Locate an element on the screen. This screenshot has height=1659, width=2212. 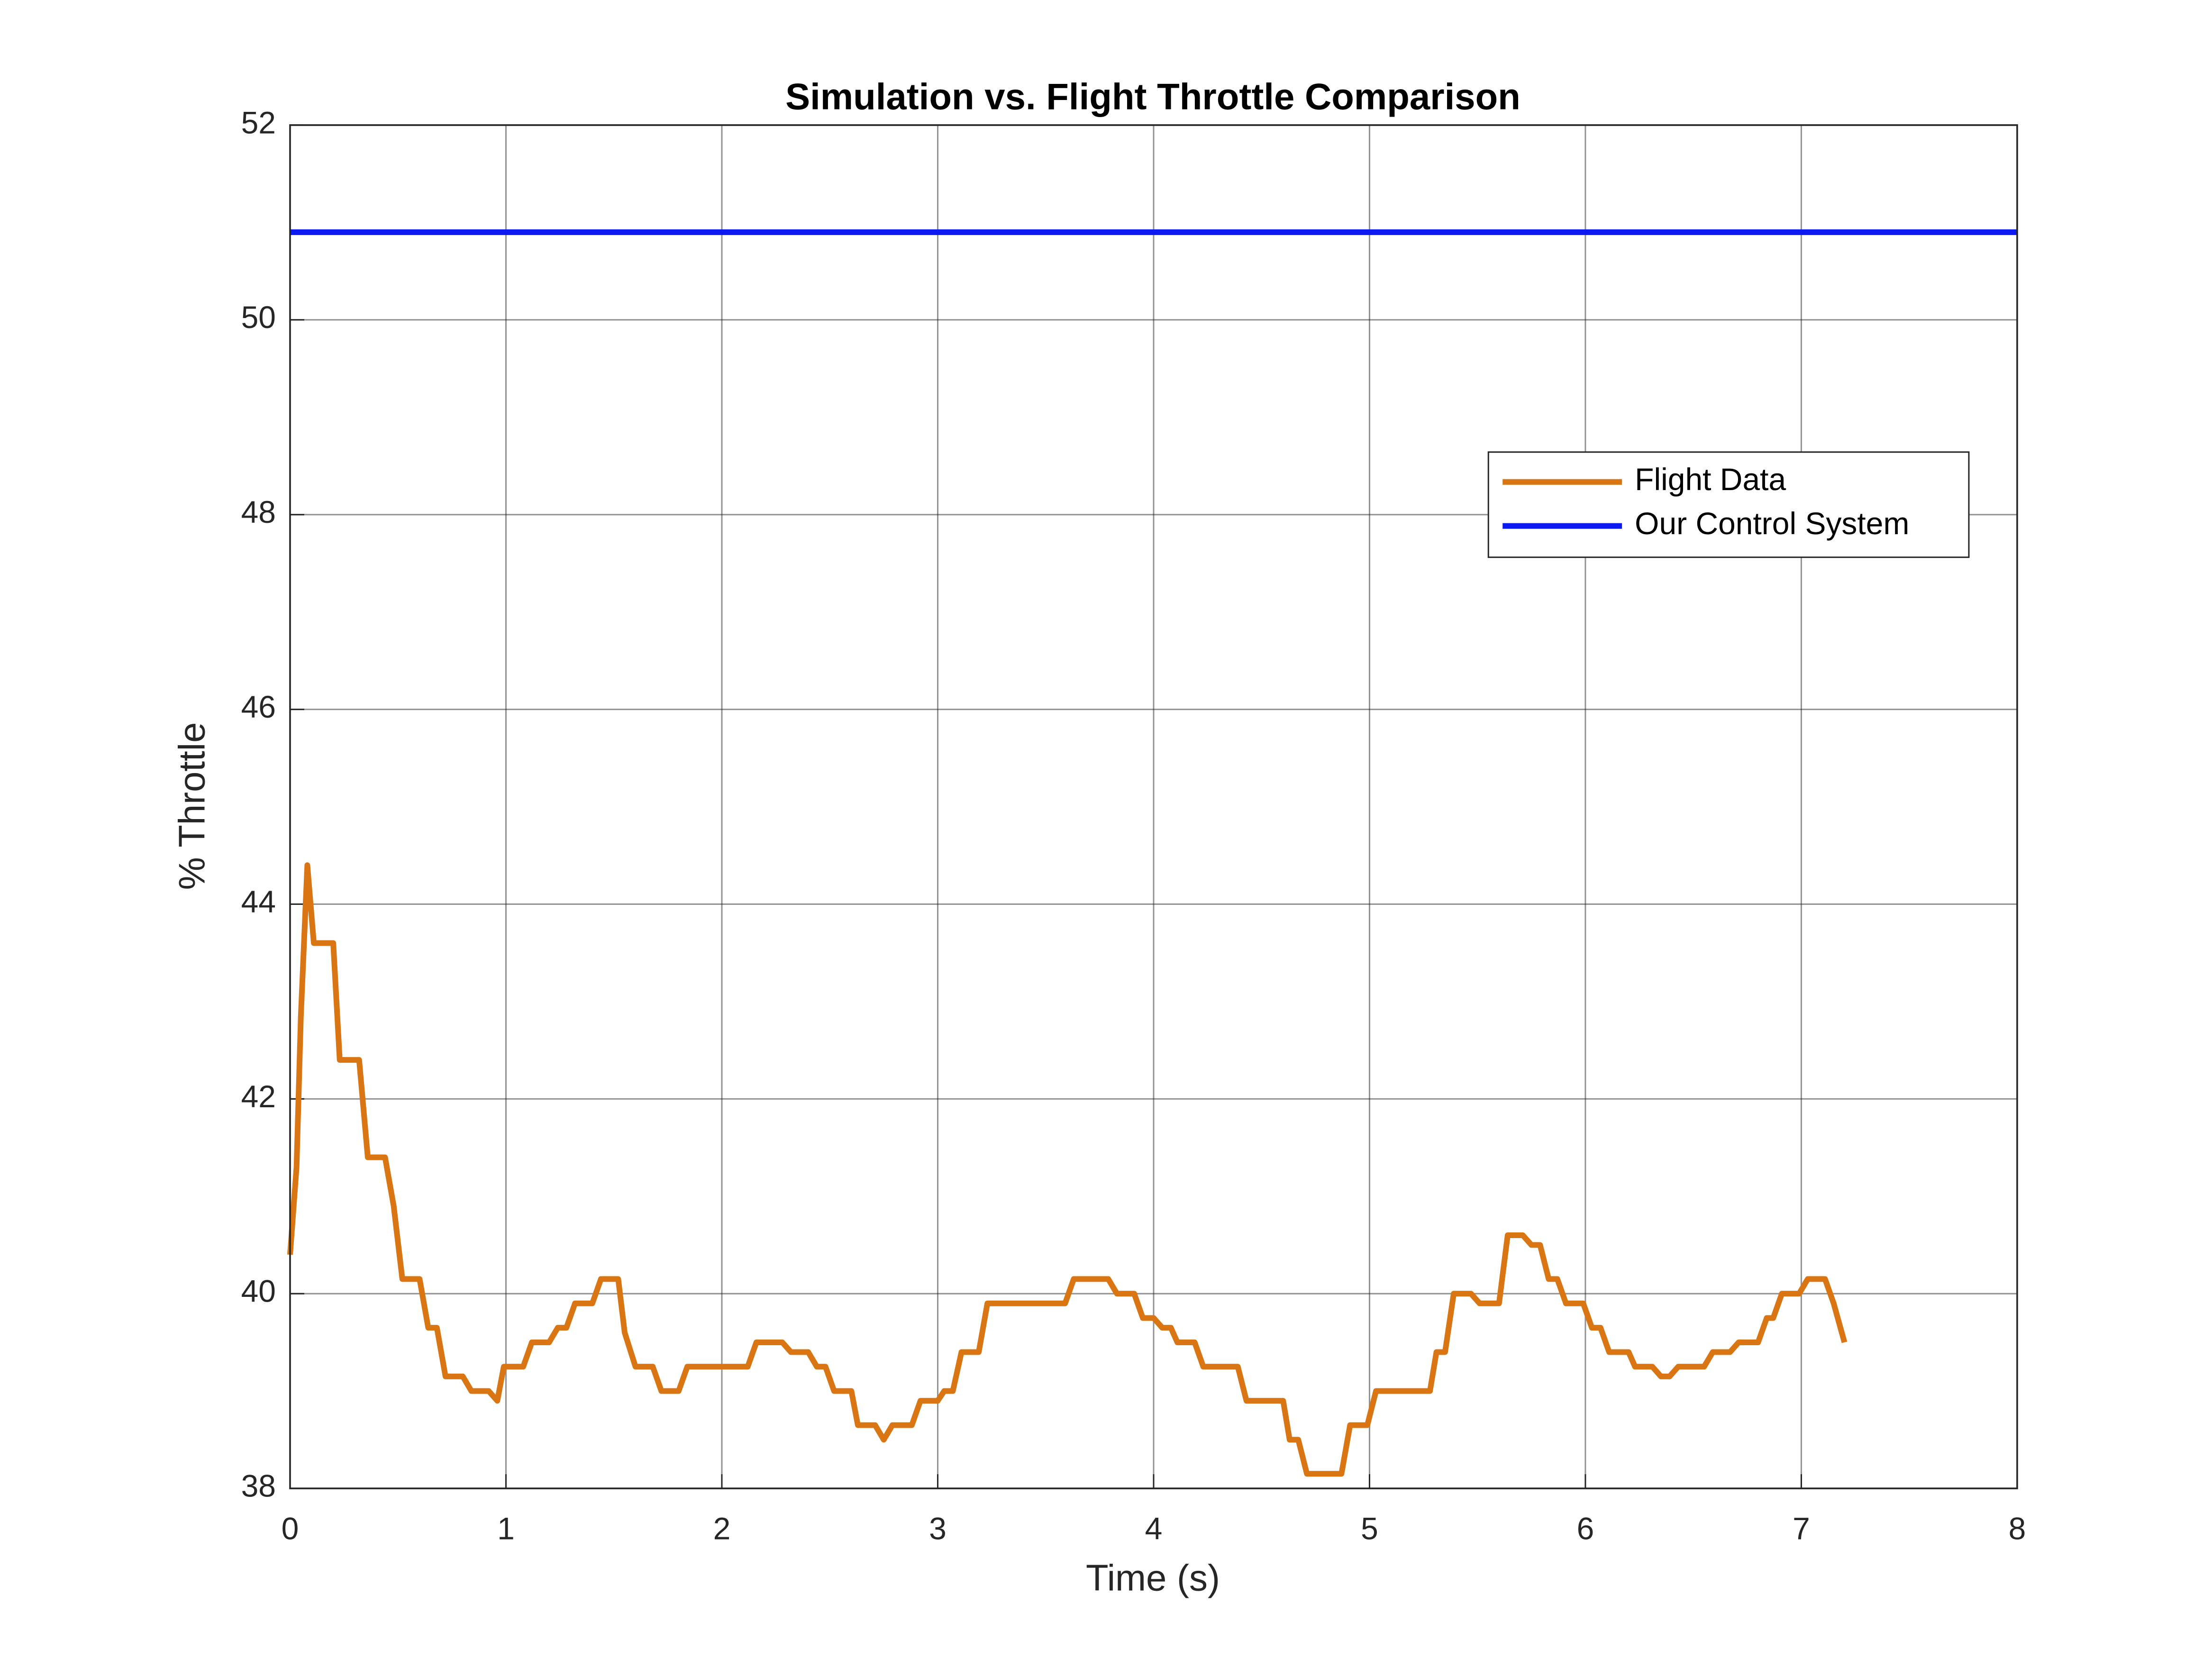
x-tick-label: 7 is located at coordinates (1801, 1528).